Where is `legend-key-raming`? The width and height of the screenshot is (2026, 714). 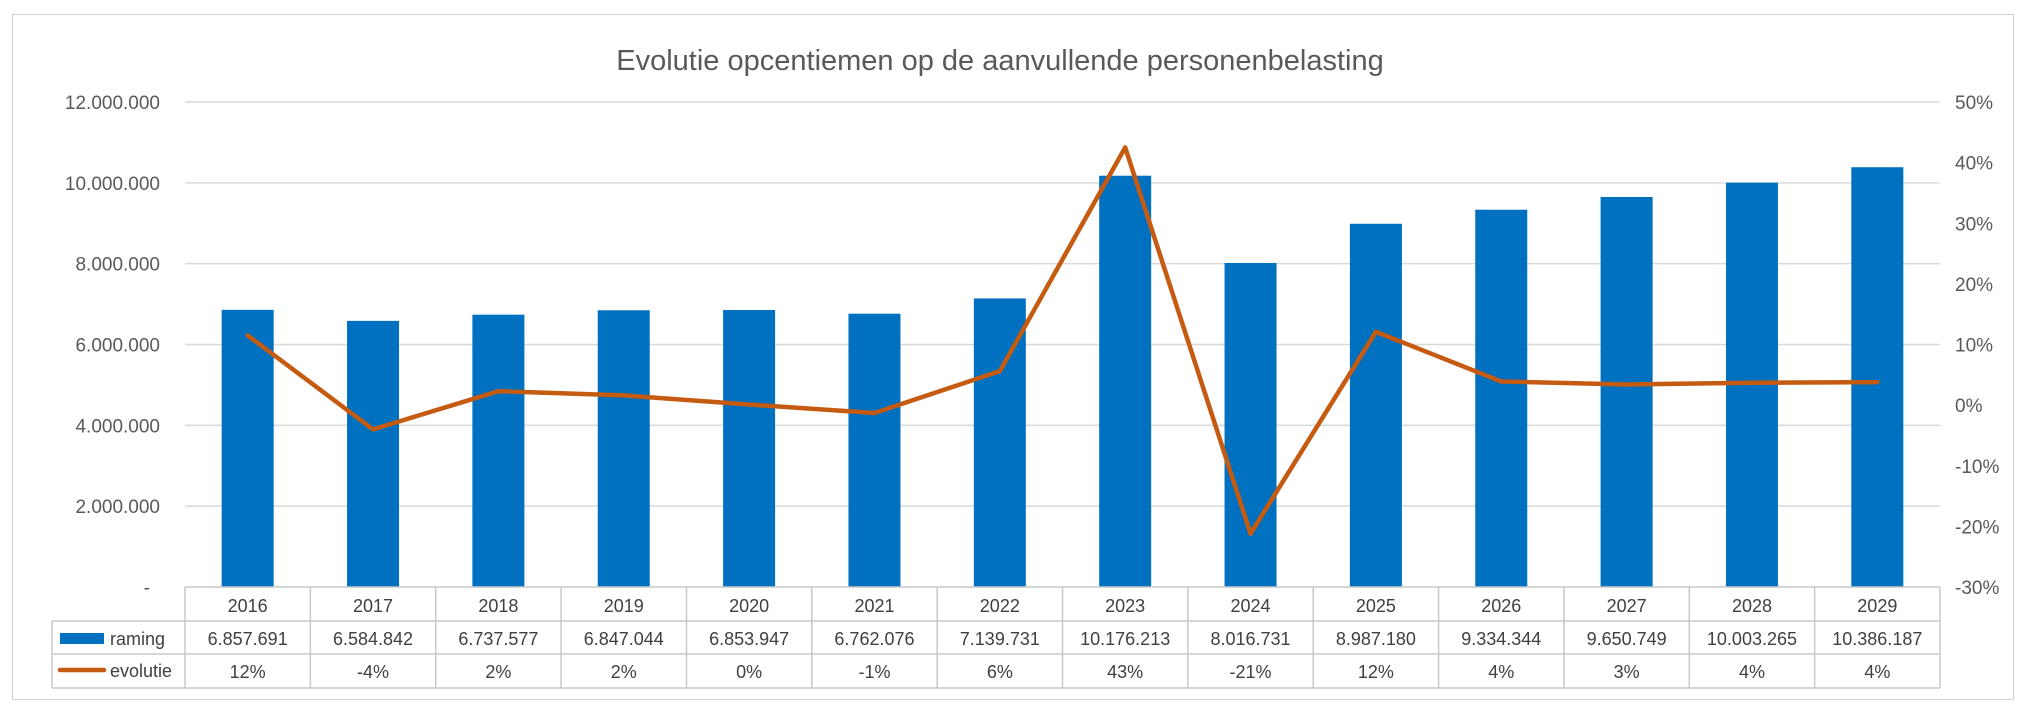
legend-key-raming is located at coordinates (82, 638).